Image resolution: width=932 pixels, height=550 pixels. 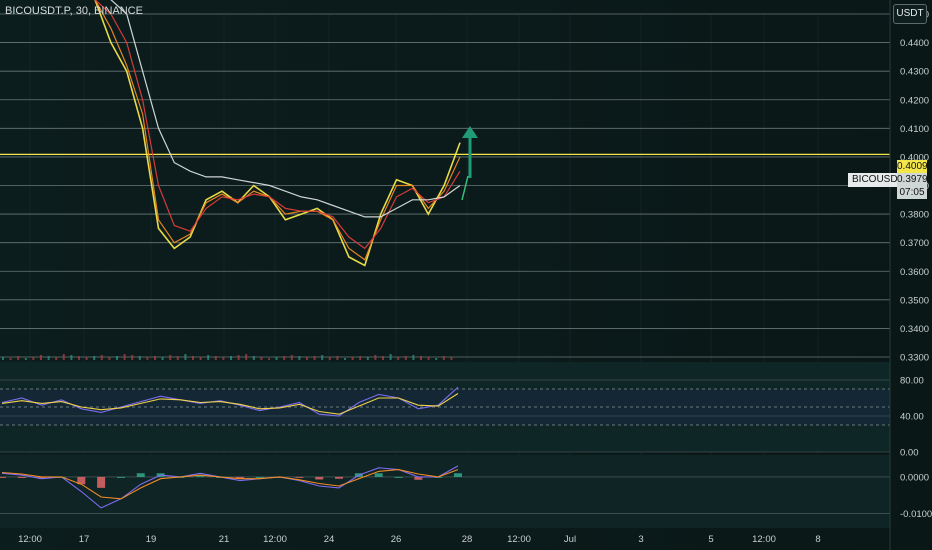 What do you see at coordinates (914, 43) in the screenshot?
I see `y-tick-label: 0.4400` at bounding box center [914, 43].